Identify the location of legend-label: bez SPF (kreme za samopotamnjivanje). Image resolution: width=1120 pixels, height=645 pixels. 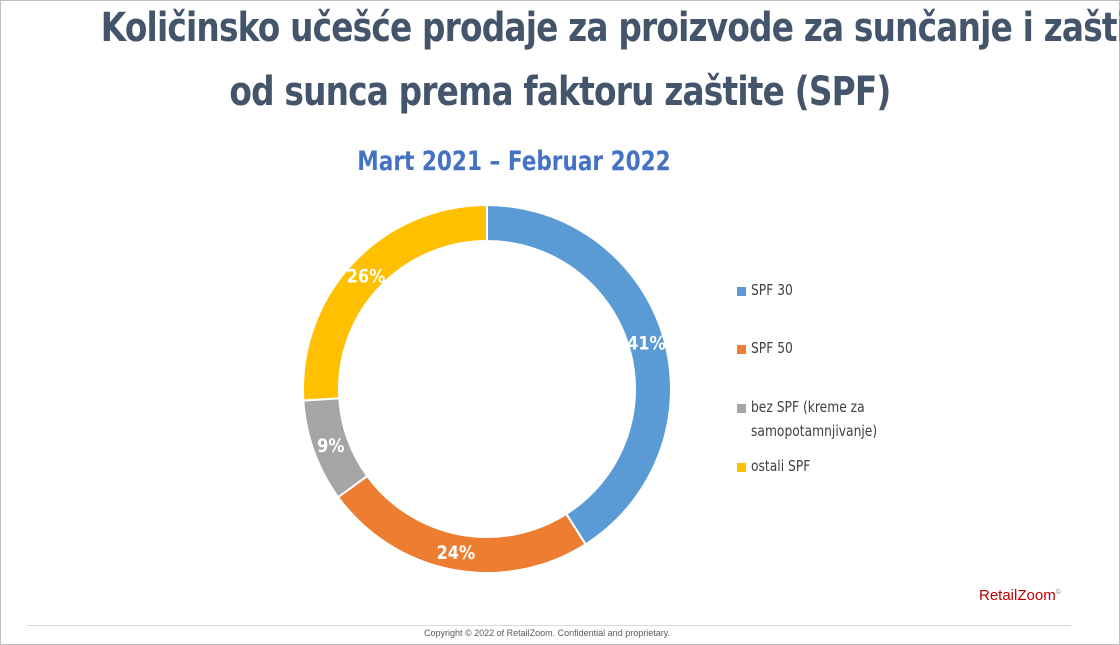
(814, 419).